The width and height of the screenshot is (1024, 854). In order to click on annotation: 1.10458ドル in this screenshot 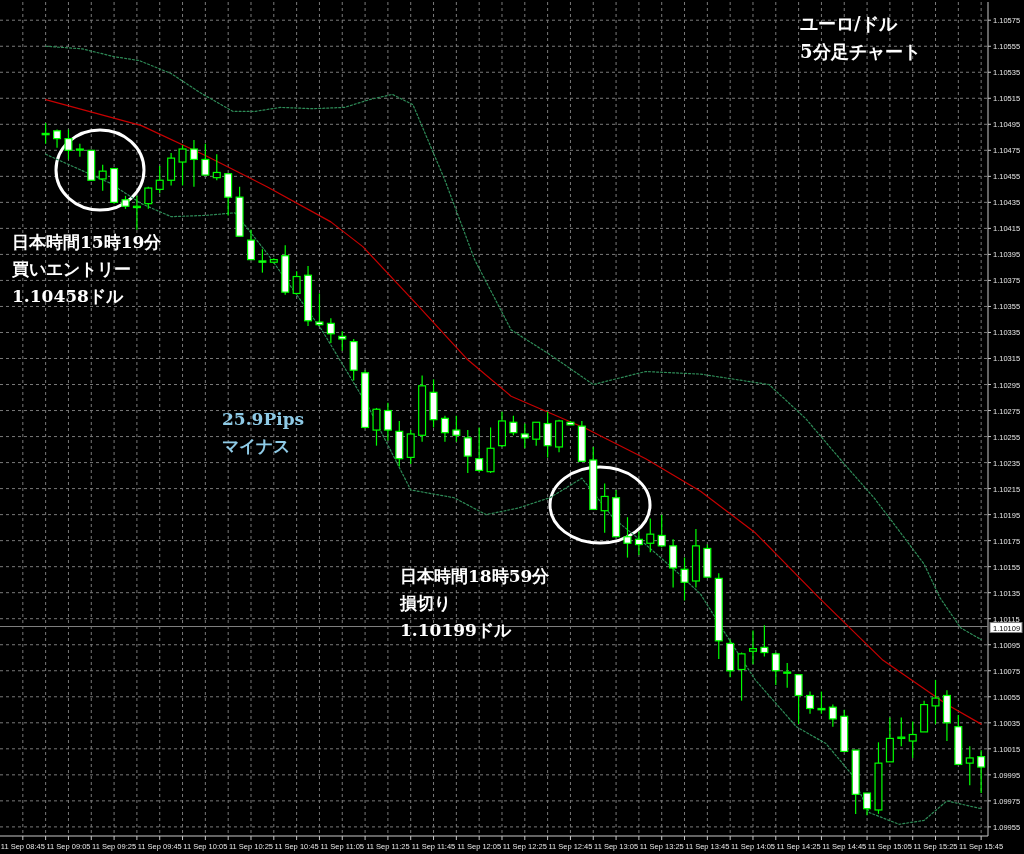, I will do `click(68, 296)`.